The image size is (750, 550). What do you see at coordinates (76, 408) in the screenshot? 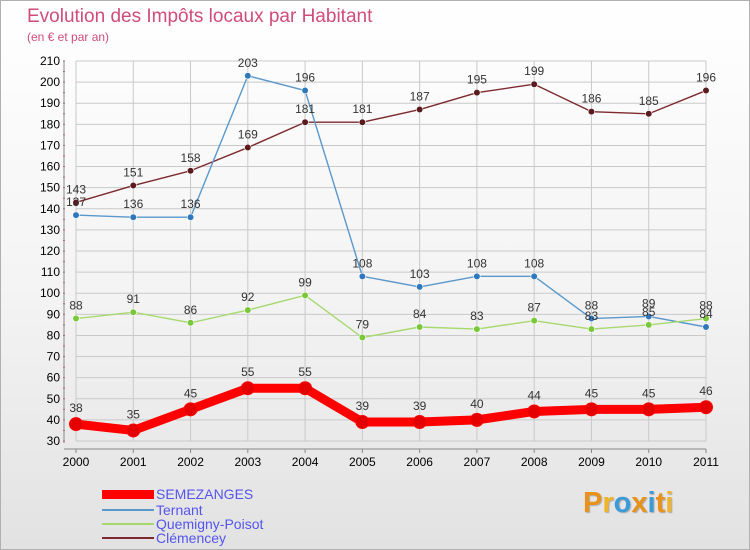
I see `data-label-semezanges: 38` at bounding box center [76, 408].